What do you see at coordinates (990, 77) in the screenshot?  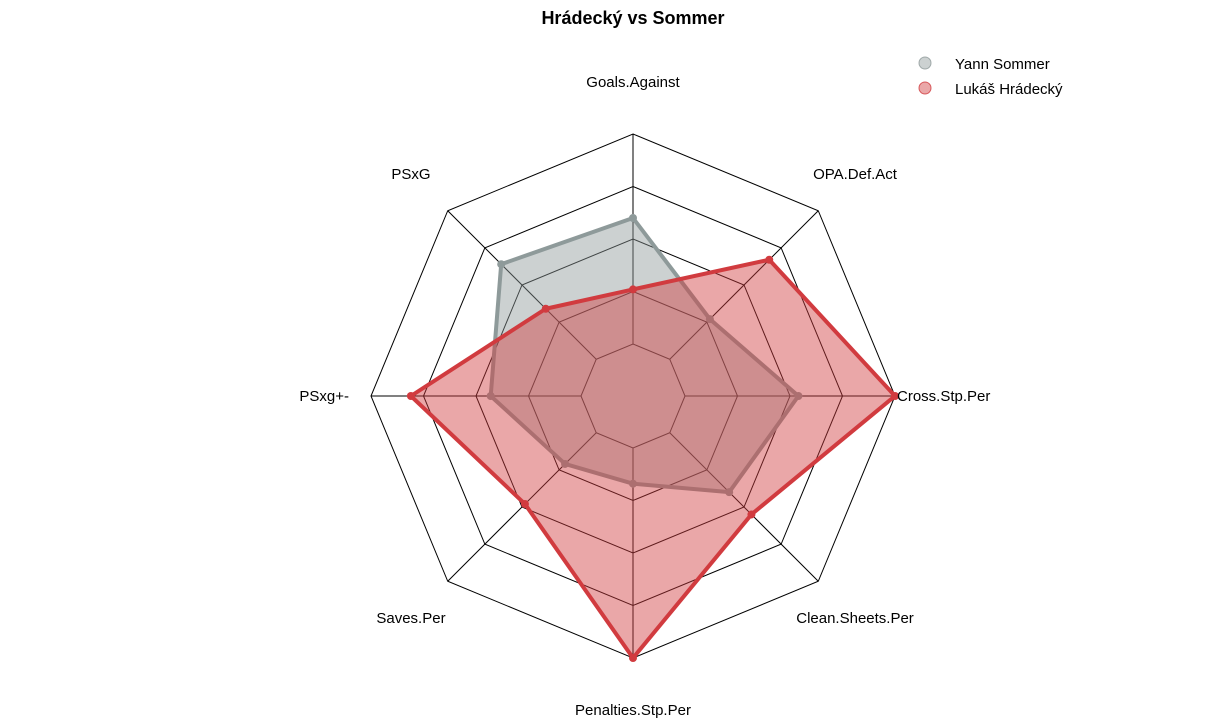 I see `legend: Yann Sommer Lukáš Hrádecký` at bounding box center [990, 77].